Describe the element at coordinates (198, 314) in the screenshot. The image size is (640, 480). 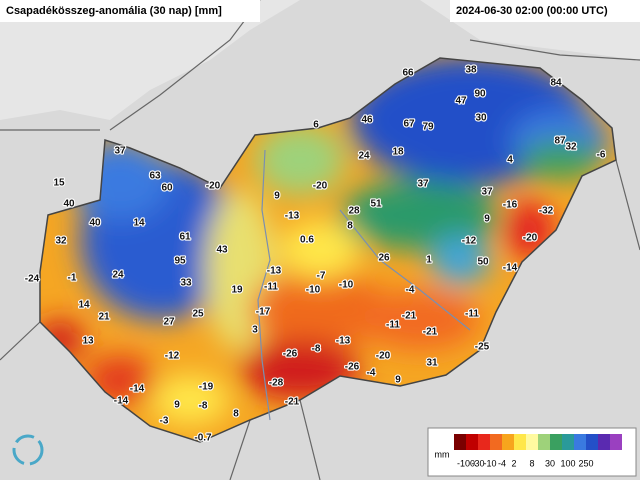
I see `station-value: 25` at that location.